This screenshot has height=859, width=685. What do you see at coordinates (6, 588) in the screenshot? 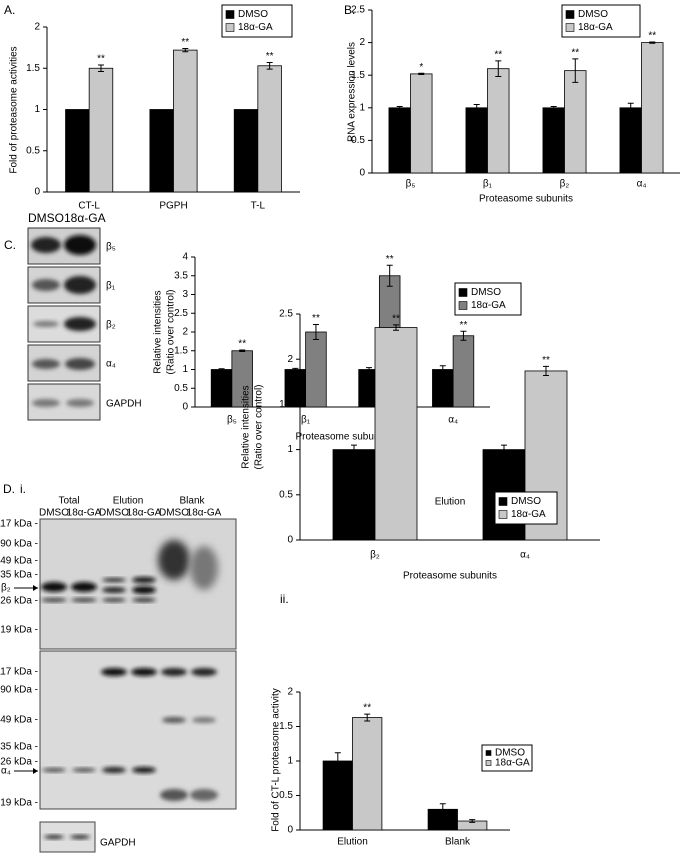
I see `arrow-label: β₂` at bounding box center [6, 588].